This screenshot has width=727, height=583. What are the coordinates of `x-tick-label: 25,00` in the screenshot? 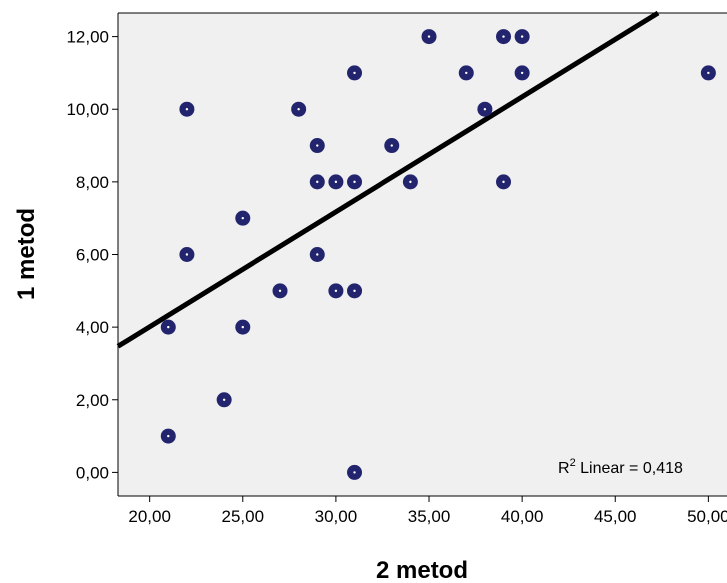 It's located at (243, 516).